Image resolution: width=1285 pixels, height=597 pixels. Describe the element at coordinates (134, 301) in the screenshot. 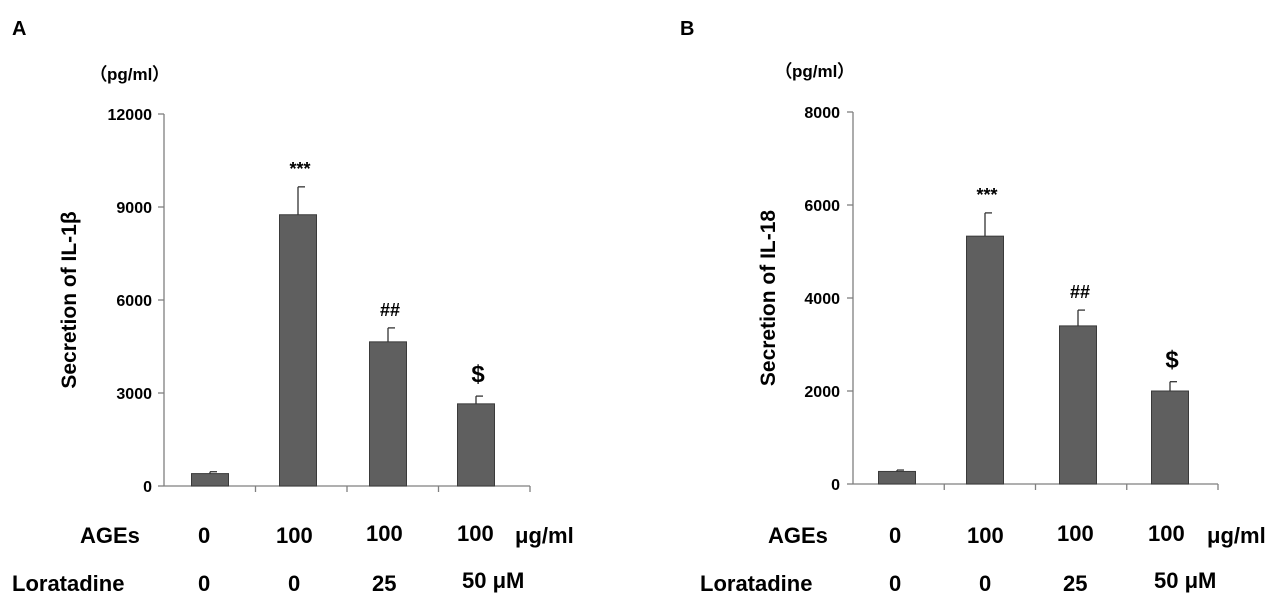

I see `y-tick-label-a-2: 6000` at that location.